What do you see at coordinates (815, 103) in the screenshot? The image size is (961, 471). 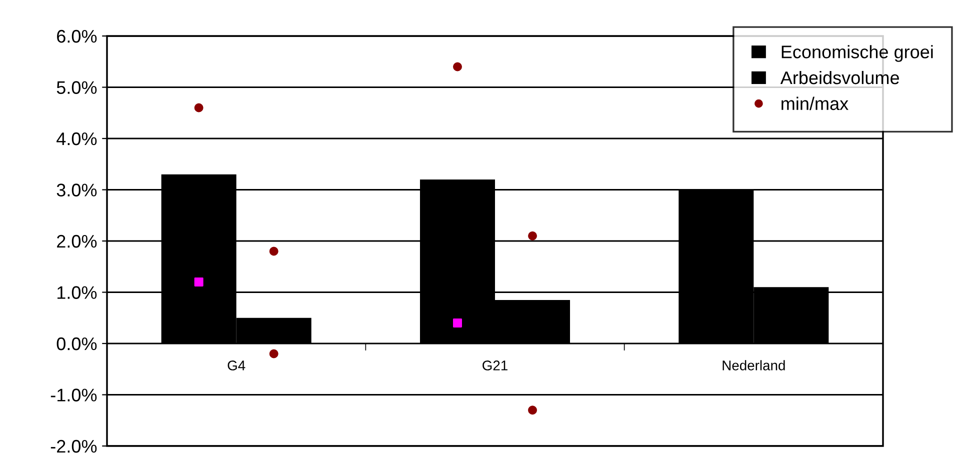 I see `legend-label: min/max` at bounding box center [815, 103].